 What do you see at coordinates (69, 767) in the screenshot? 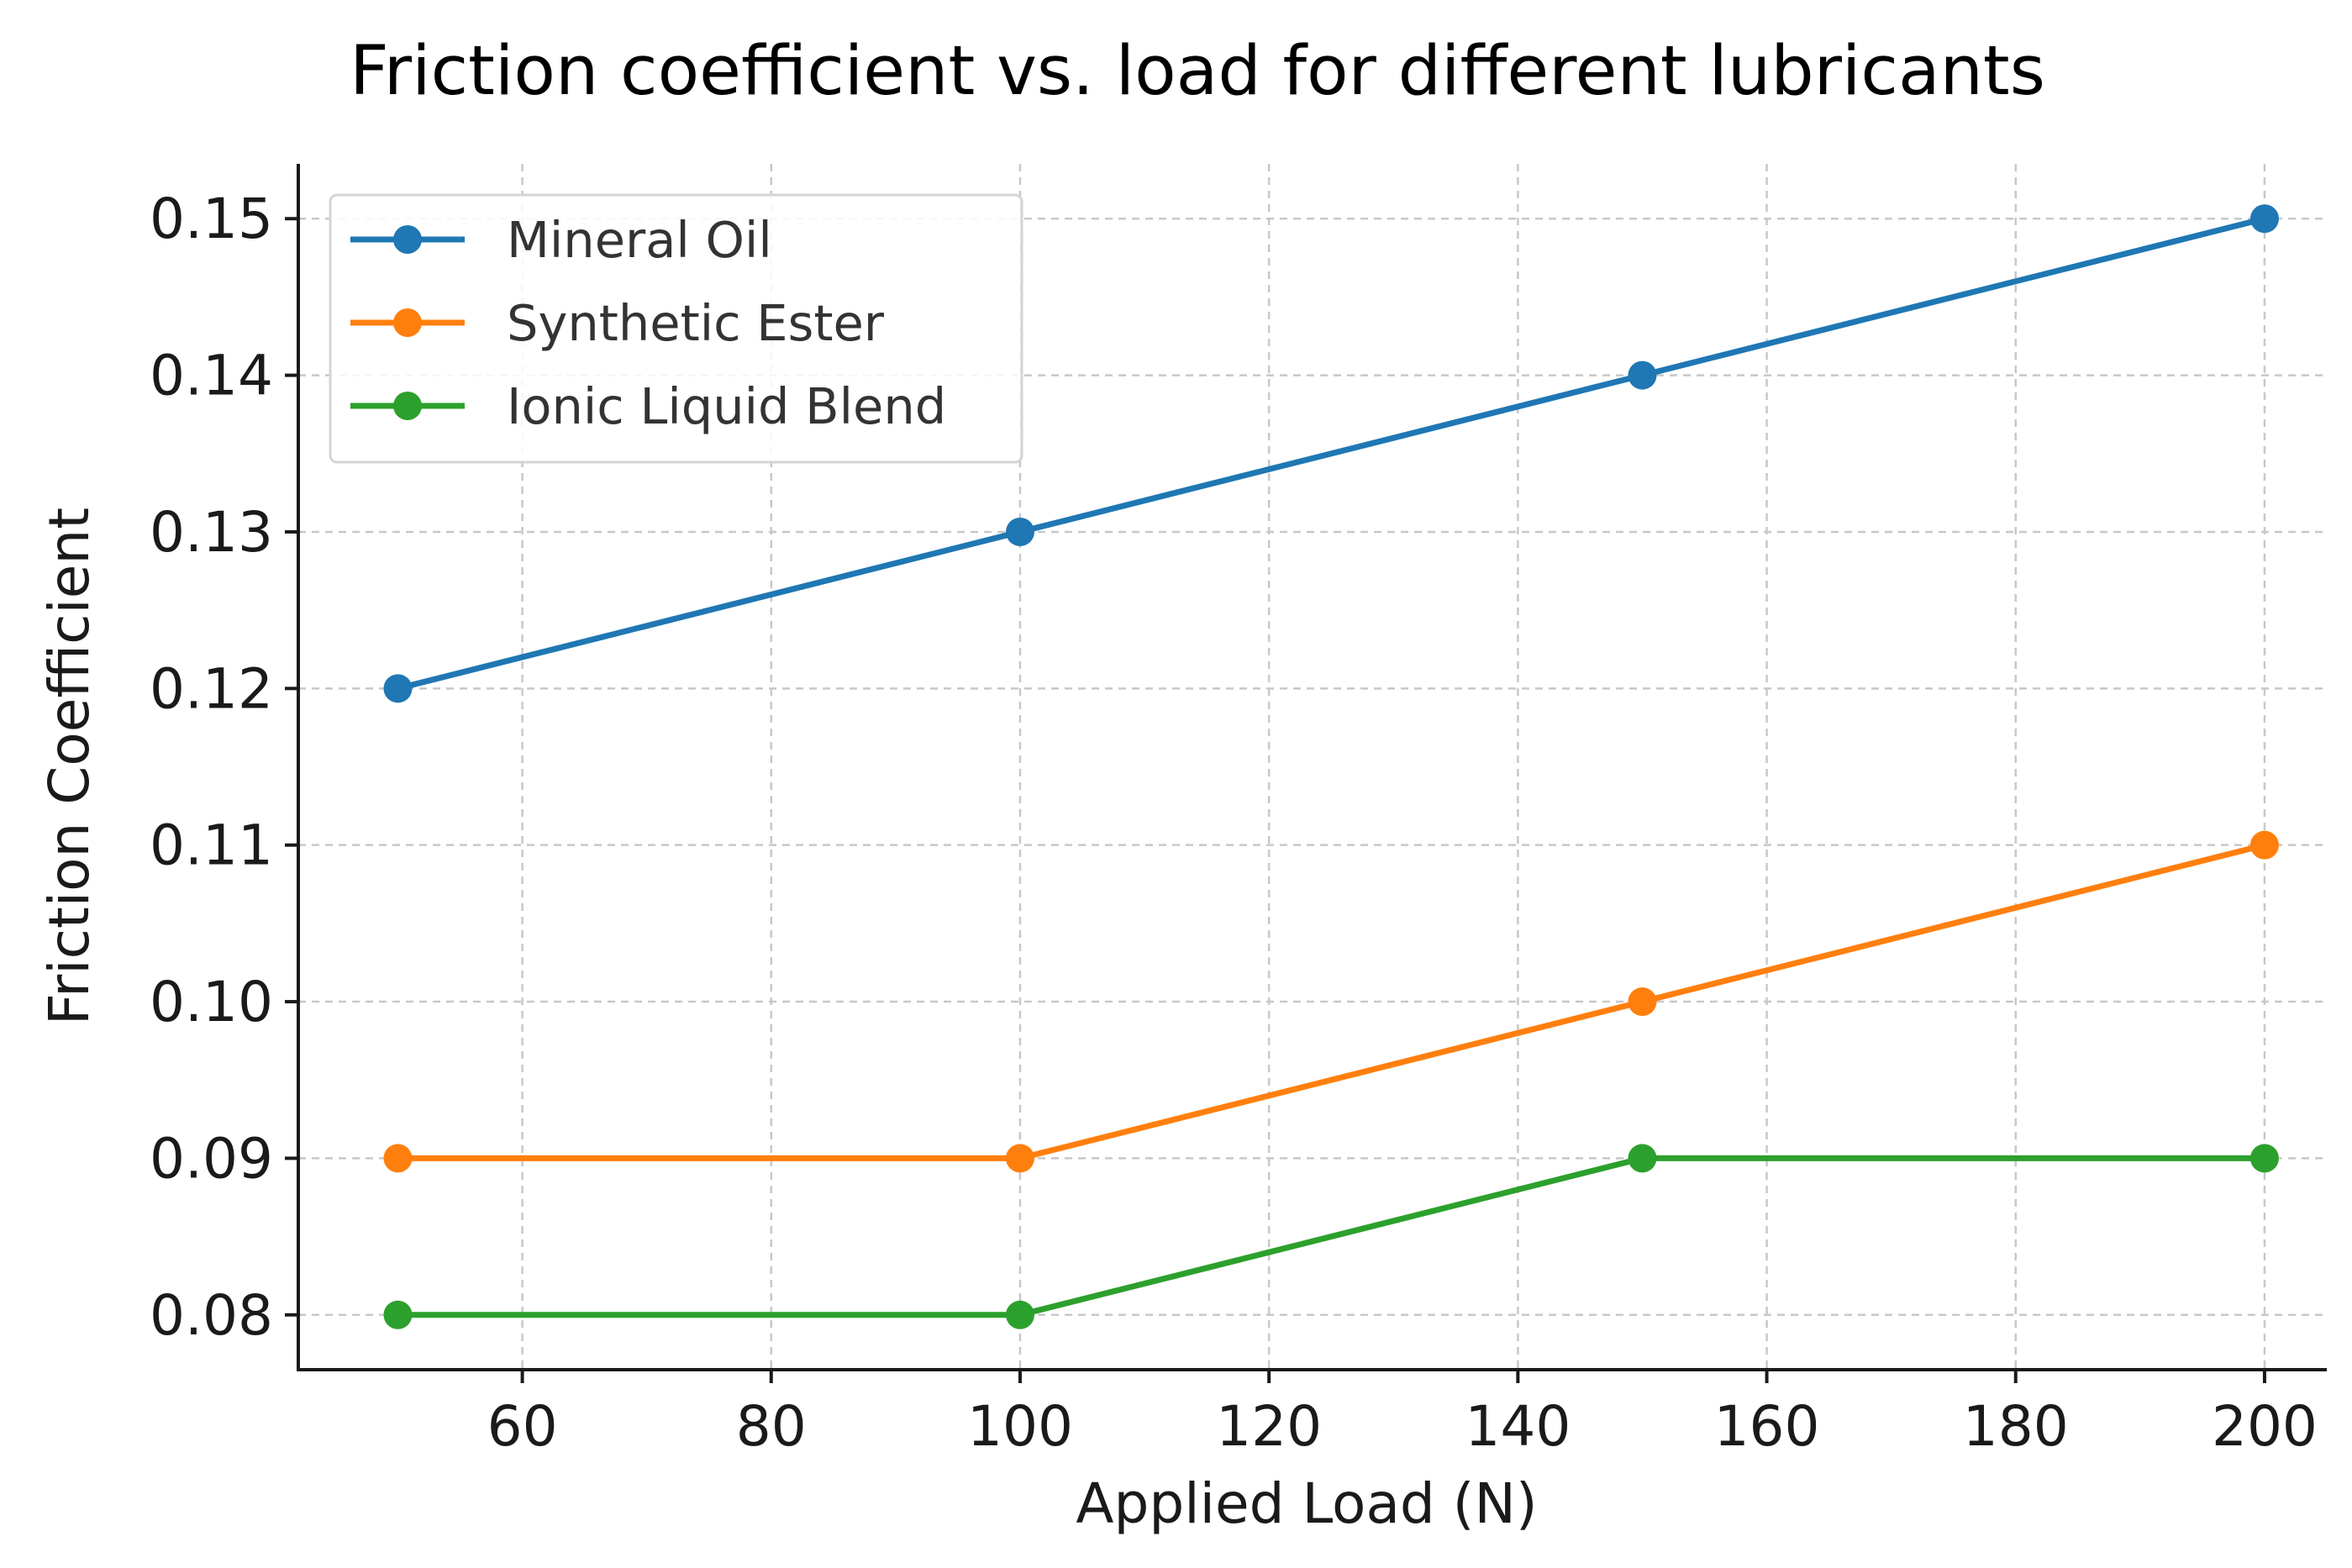
I see `y-axis-title: Friction Coefficient` at bounding box center [69, 767].